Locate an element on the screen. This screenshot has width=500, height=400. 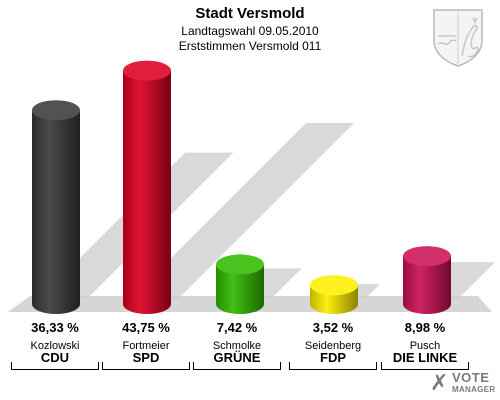
value-label-spd: 43,75 % is located at coordinates (146, 327).